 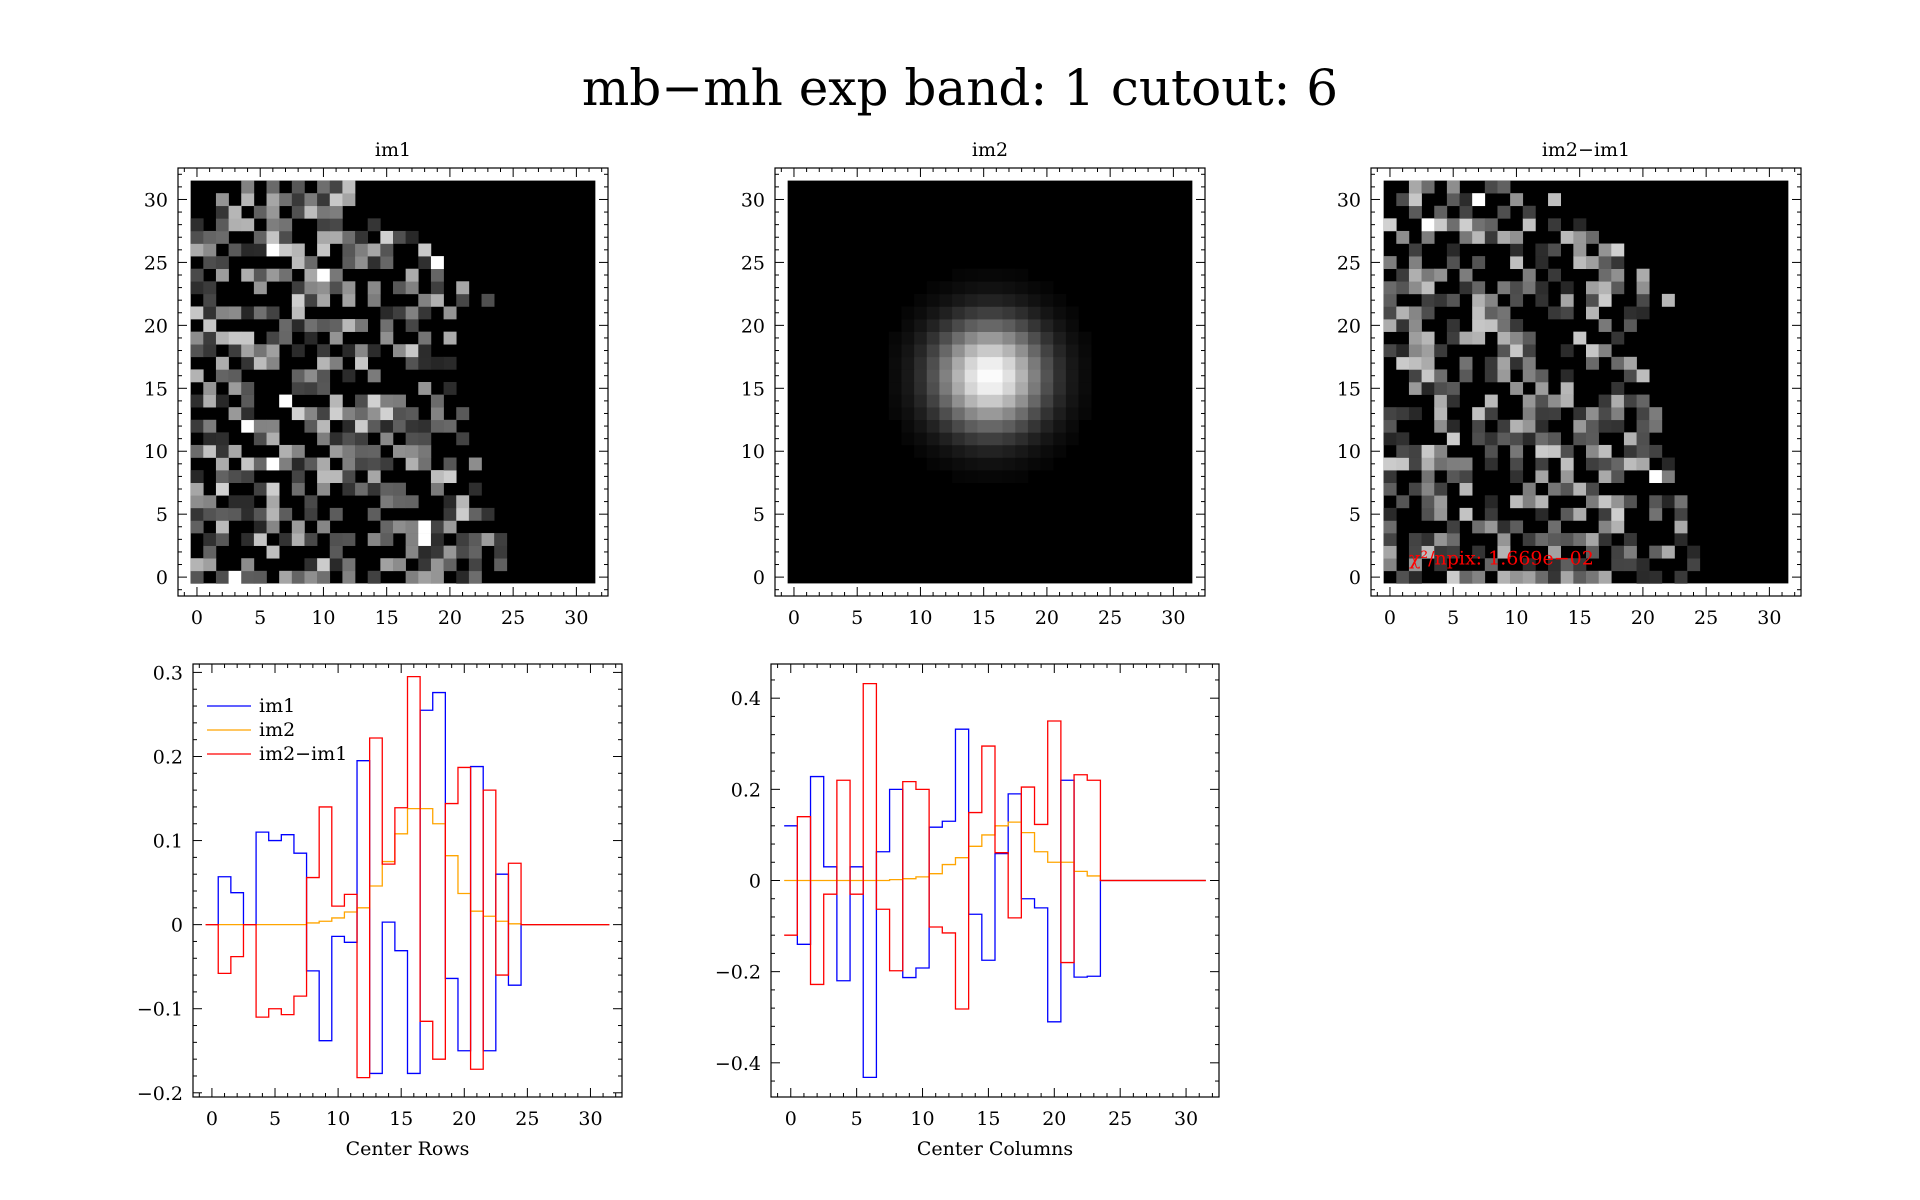 I want to click on x-tick-label-4: 30, so click(x=1186, y=1119).